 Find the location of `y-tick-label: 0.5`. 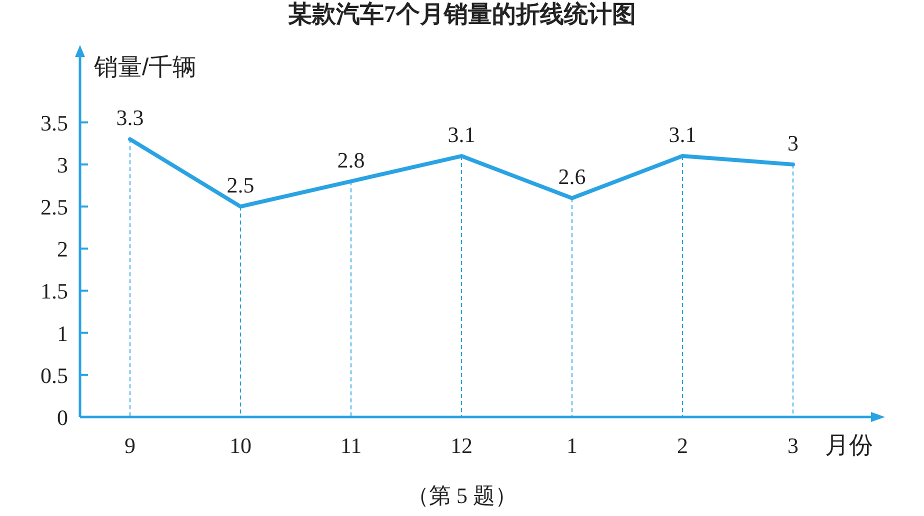

y-tick-label: 0.5 is located at coordinates (54, 375).